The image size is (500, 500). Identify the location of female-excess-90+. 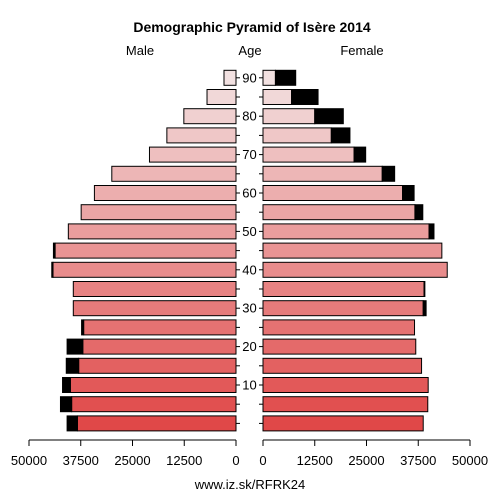
(285, 77).